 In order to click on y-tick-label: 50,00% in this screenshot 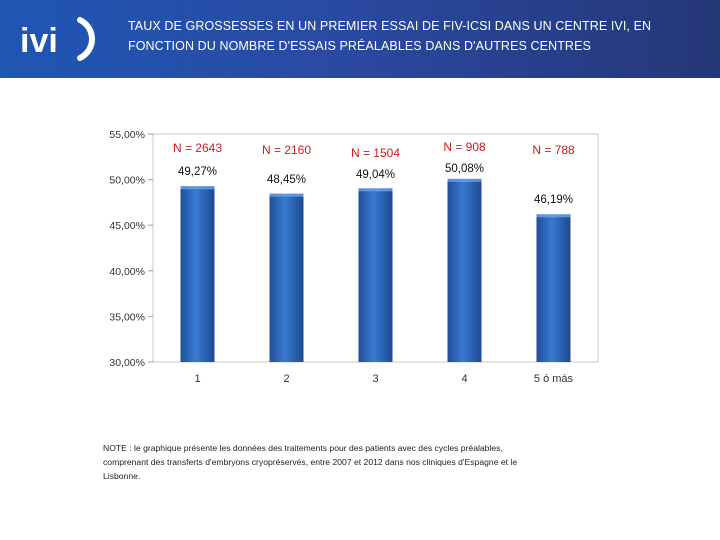, I will do `click(127, 181)`.